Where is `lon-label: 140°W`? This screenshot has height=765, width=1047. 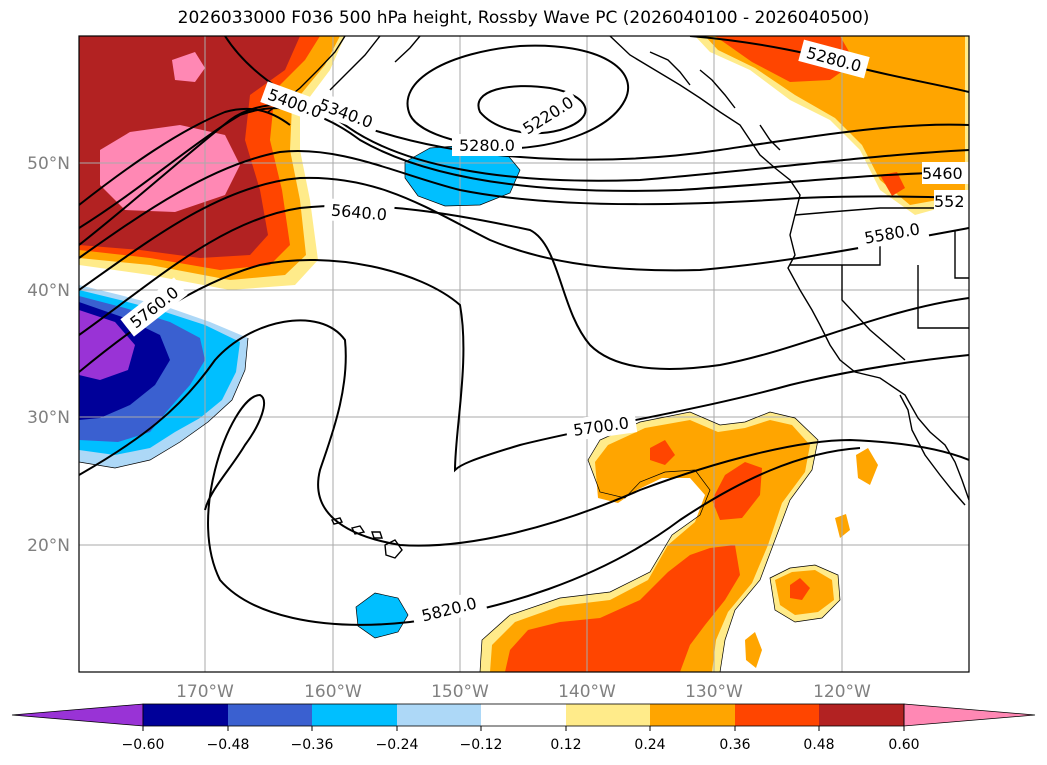 lon-label: 140°W is located at coordinates (587, 692).